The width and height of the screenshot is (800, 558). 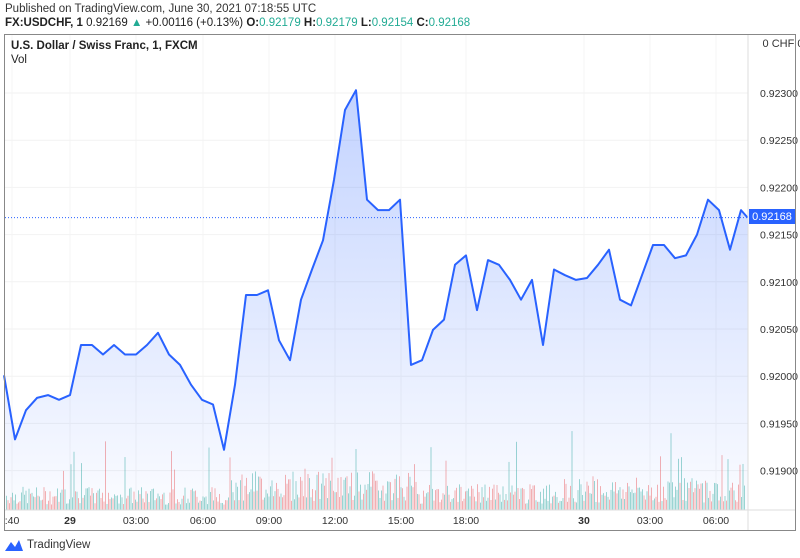 What do you see at coordinates (779, 141) in the screenshot?
I see `y-tick-label: 0.92250` at bounding box center [779, 141].